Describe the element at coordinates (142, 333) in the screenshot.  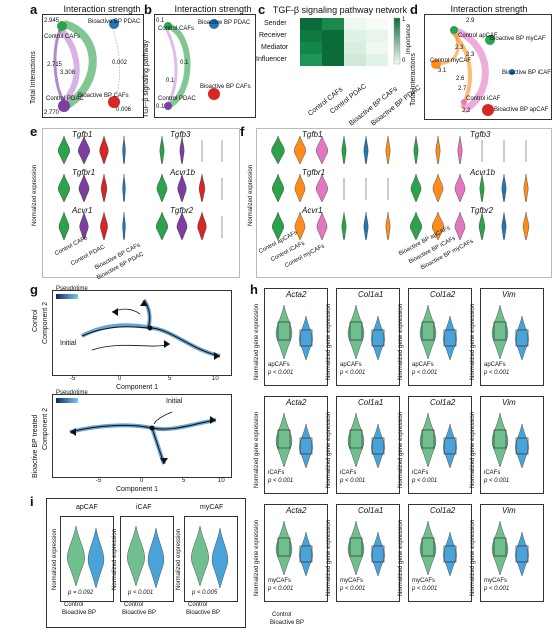
I see `panel-g-top-frame` at that location.